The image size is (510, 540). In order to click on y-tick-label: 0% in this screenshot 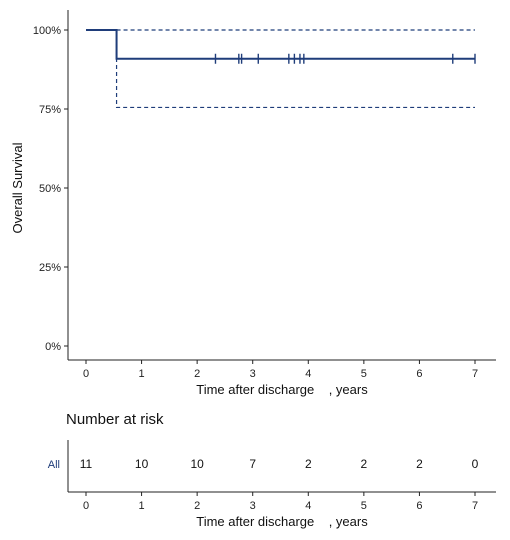, I will do `click(53, 347)`.